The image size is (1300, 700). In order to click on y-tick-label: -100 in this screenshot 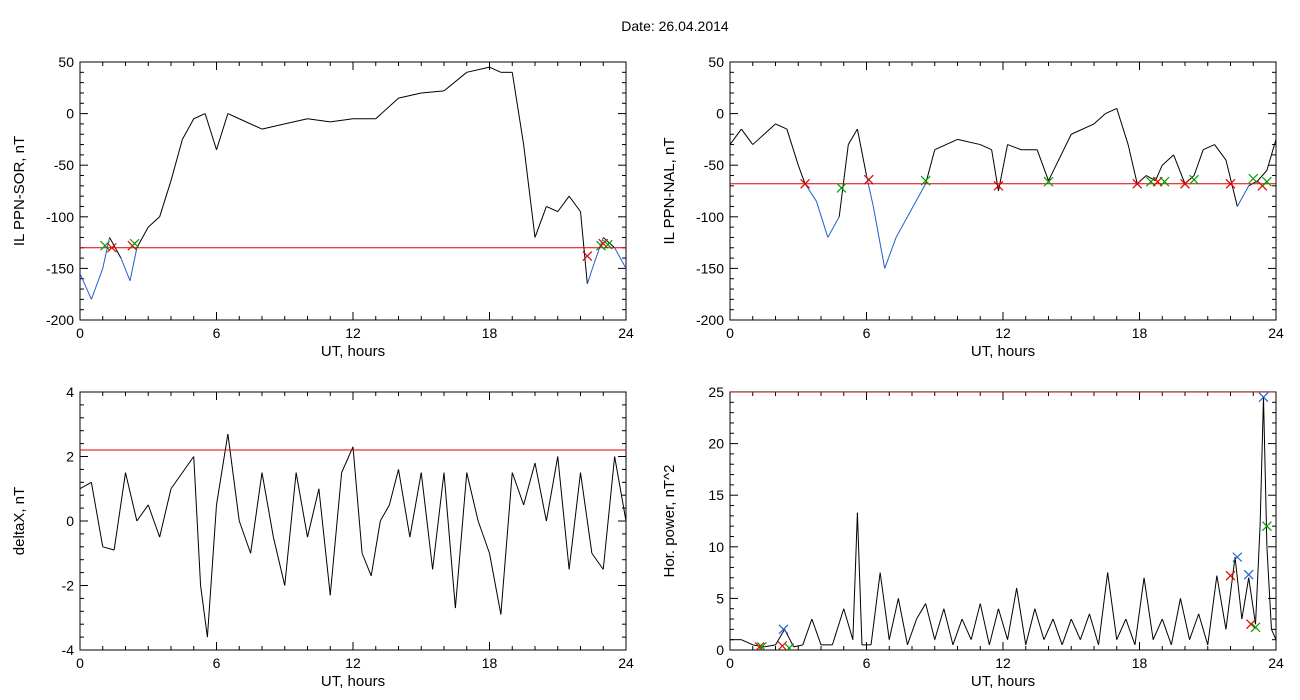, I will do `click(60, 217)`.